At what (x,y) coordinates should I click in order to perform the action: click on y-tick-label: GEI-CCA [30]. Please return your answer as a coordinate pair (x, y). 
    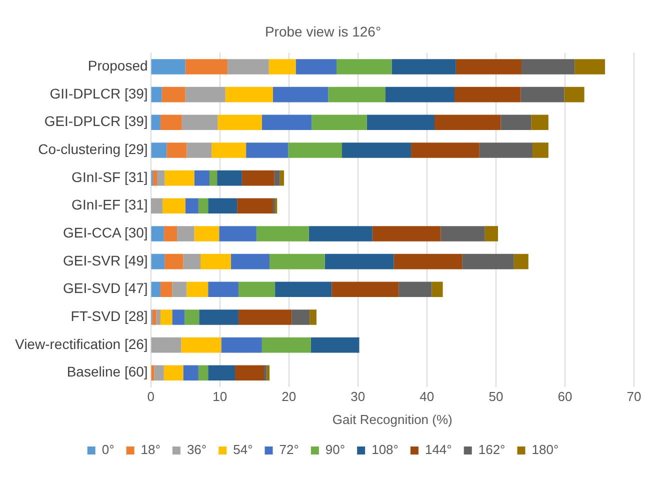
    Looking at the image, I should click on (105, 232).